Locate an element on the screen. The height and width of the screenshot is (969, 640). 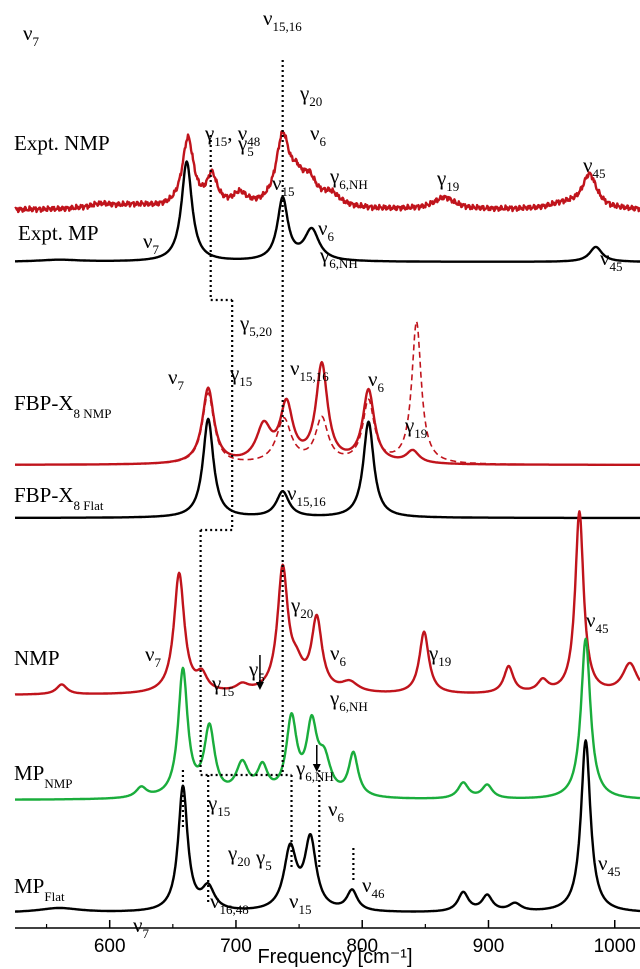
panel-label-2: Expt. MP is located at coordinates (58, 233).